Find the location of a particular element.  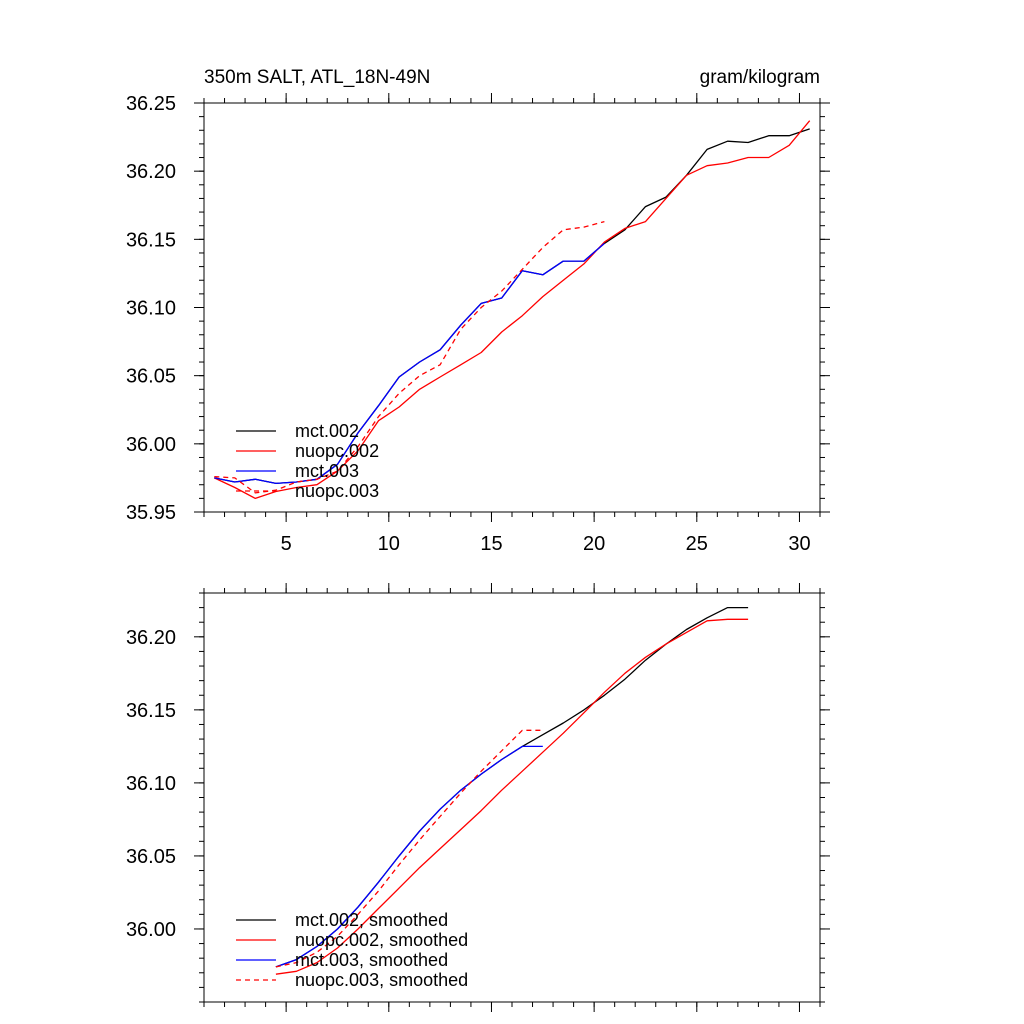

legend-label: mct.003, smoothed is located at coordinates (371, 960).